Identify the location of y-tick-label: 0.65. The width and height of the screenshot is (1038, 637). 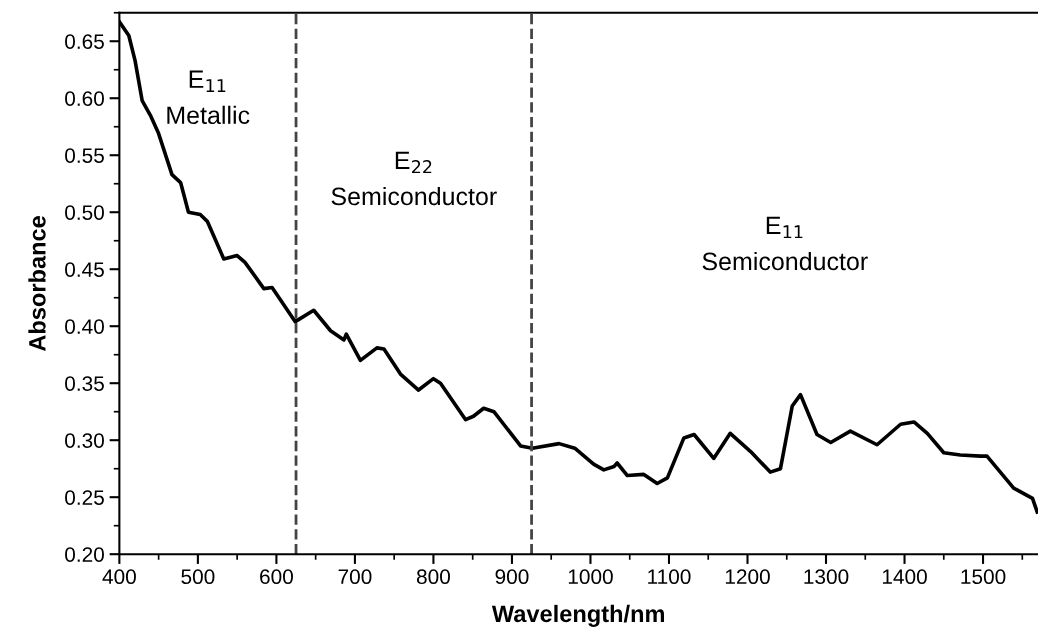
(84, 41).